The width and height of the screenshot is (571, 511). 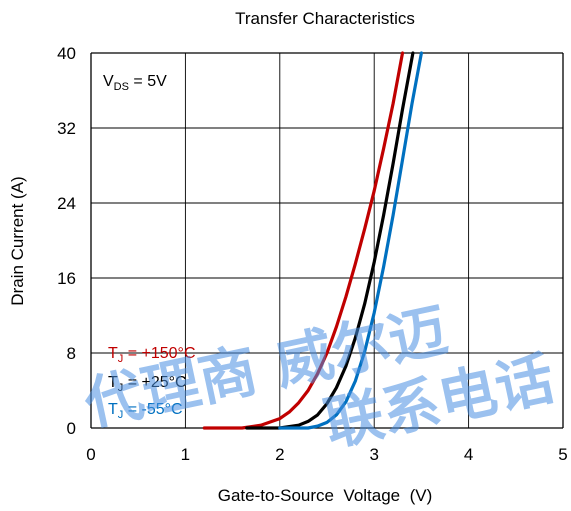 I want to click on vds-condition-label: VDS = 5V, so click(x=135, y=83).